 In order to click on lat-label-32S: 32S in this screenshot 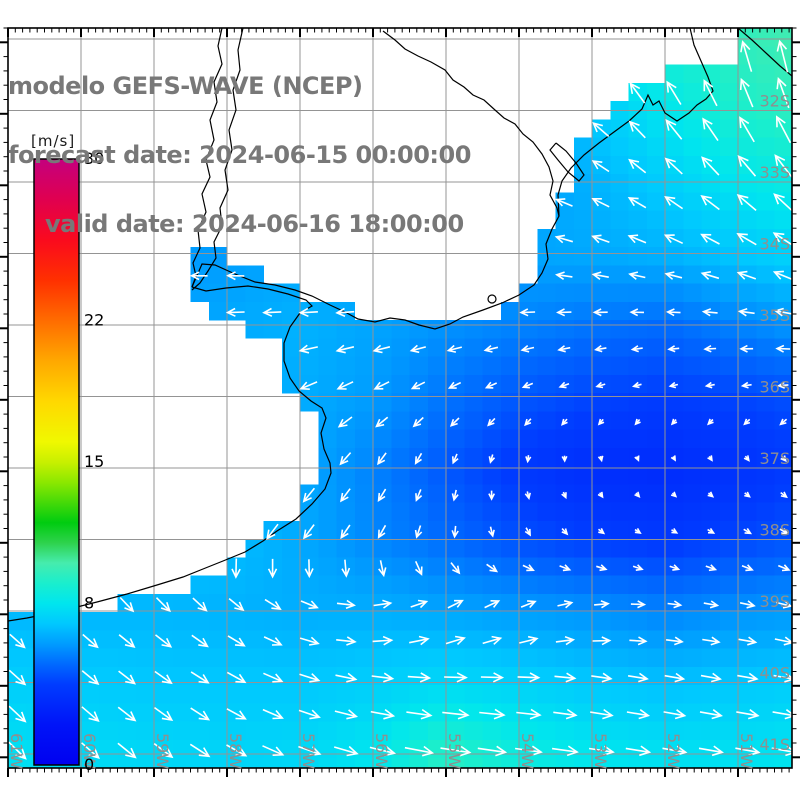, I will do `click(774, 101)`.